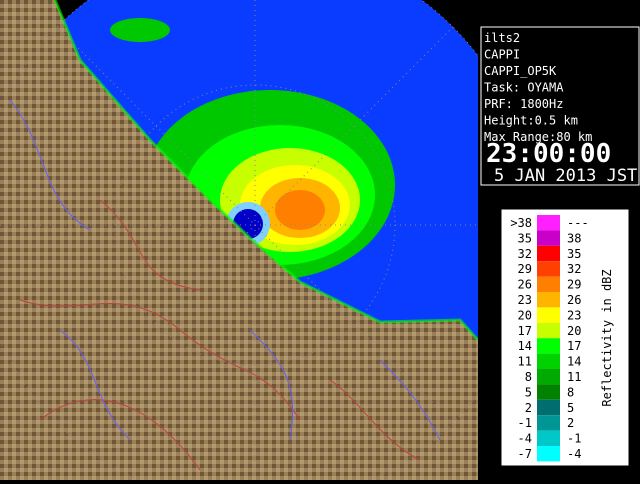 The image size is (640, 484). I want to click on legend-from: 2, so click(528, 408).